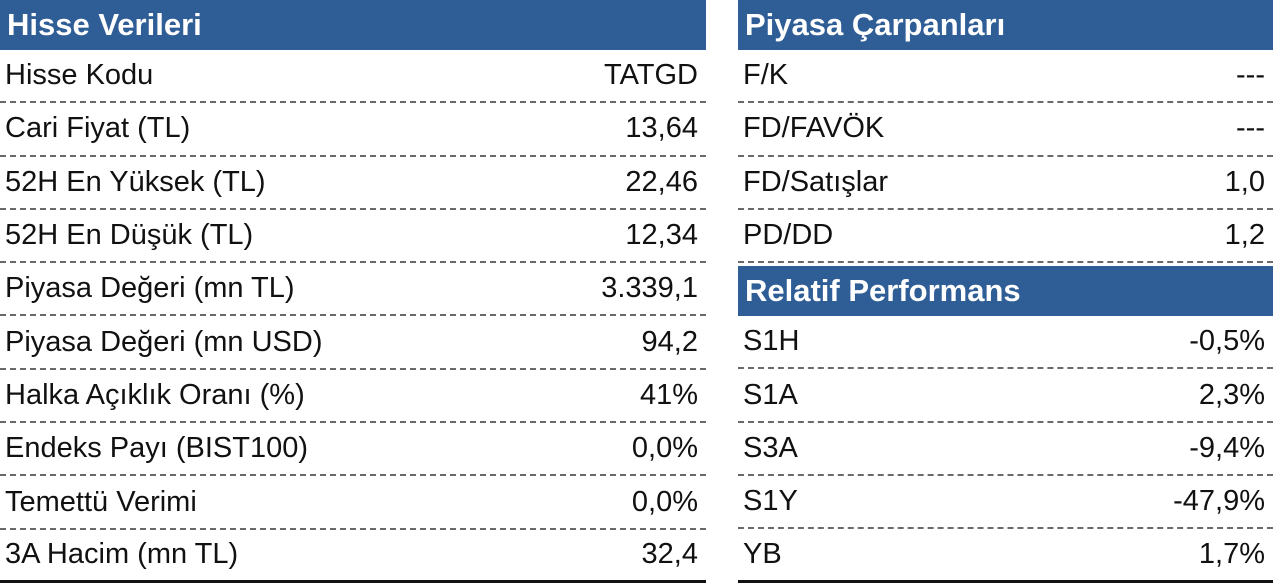  What do you see at coordinates (669, 554) in the screenshot?
I see `row-value: 32,4` at bounding box center [669, 554].